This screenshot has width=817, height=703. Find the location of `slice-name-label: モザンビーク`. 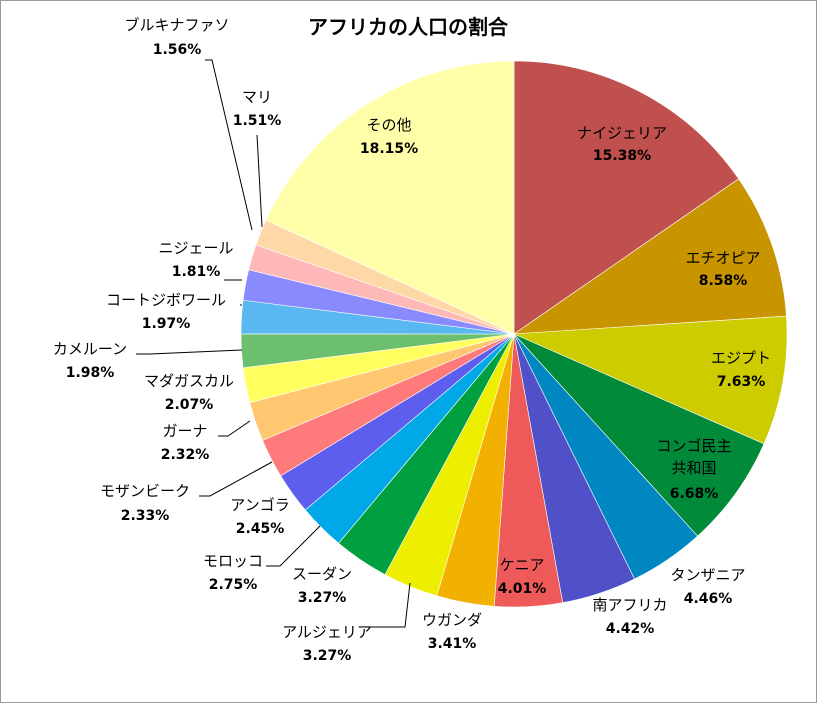

slice-name-label: モザンビーク is located at coordinates (145, 491).